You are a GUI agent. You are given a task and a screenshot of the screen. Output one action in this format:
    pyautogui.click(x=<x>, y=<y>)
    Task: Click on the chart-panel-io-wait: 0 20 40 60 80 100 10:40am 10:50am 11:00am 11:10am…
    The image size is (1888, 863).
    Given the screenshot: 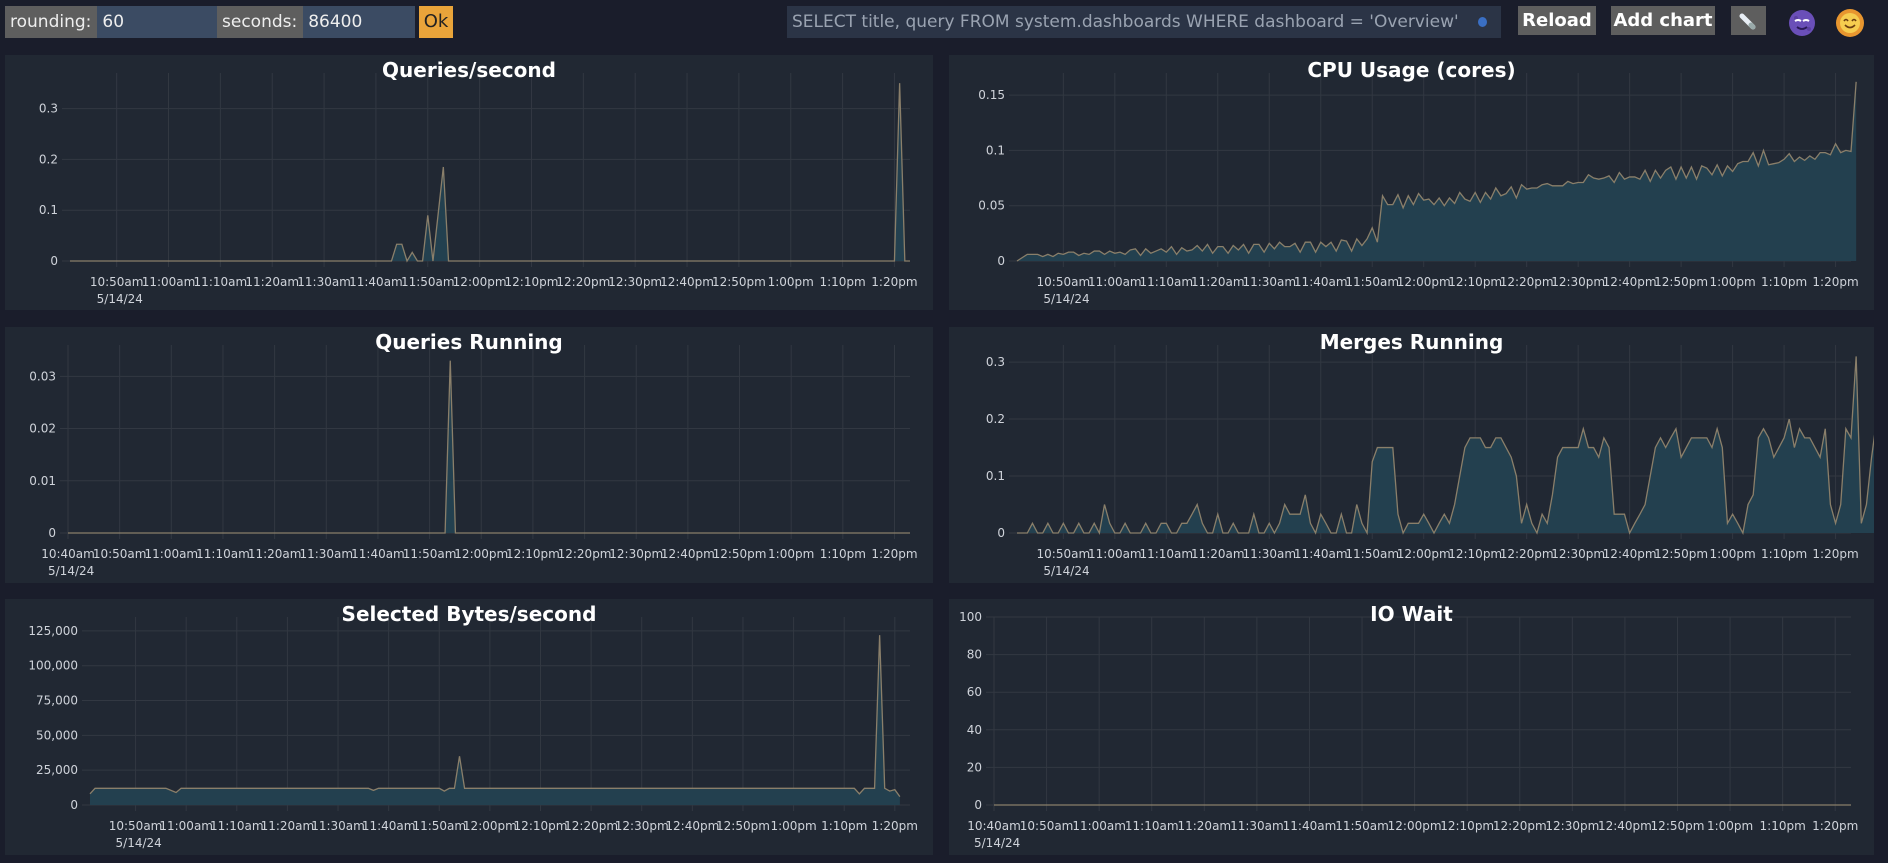 What is the action you would take?
    pyautogui.click(x=1411, y=727)
    